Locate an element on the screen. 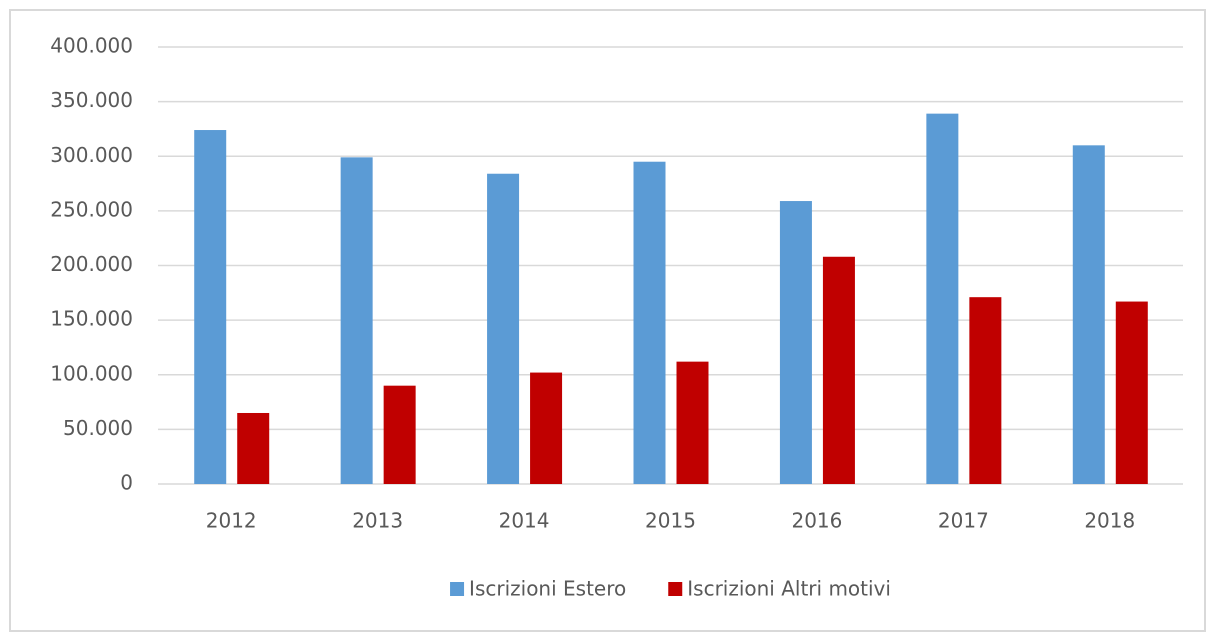  x-tick-label: 2012 is located at coordinates (231, 521).